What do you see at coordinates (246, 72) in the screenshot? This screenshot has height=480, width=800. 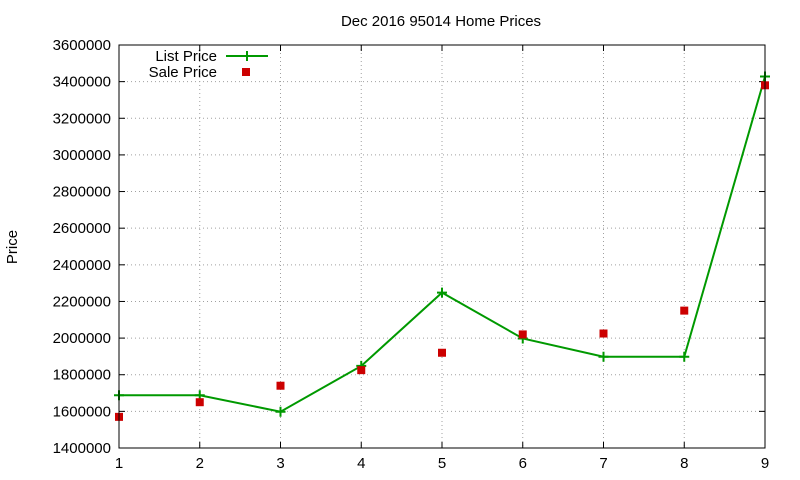 I see `legend-marker-sale-price` at bounding box center [246, 72].